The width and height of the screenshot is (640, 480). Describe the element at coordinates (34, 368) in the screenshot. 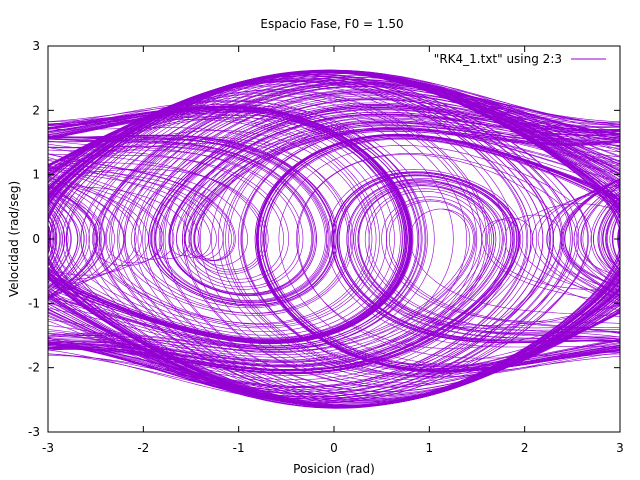

I see `y-tick-label: -2` at that location.